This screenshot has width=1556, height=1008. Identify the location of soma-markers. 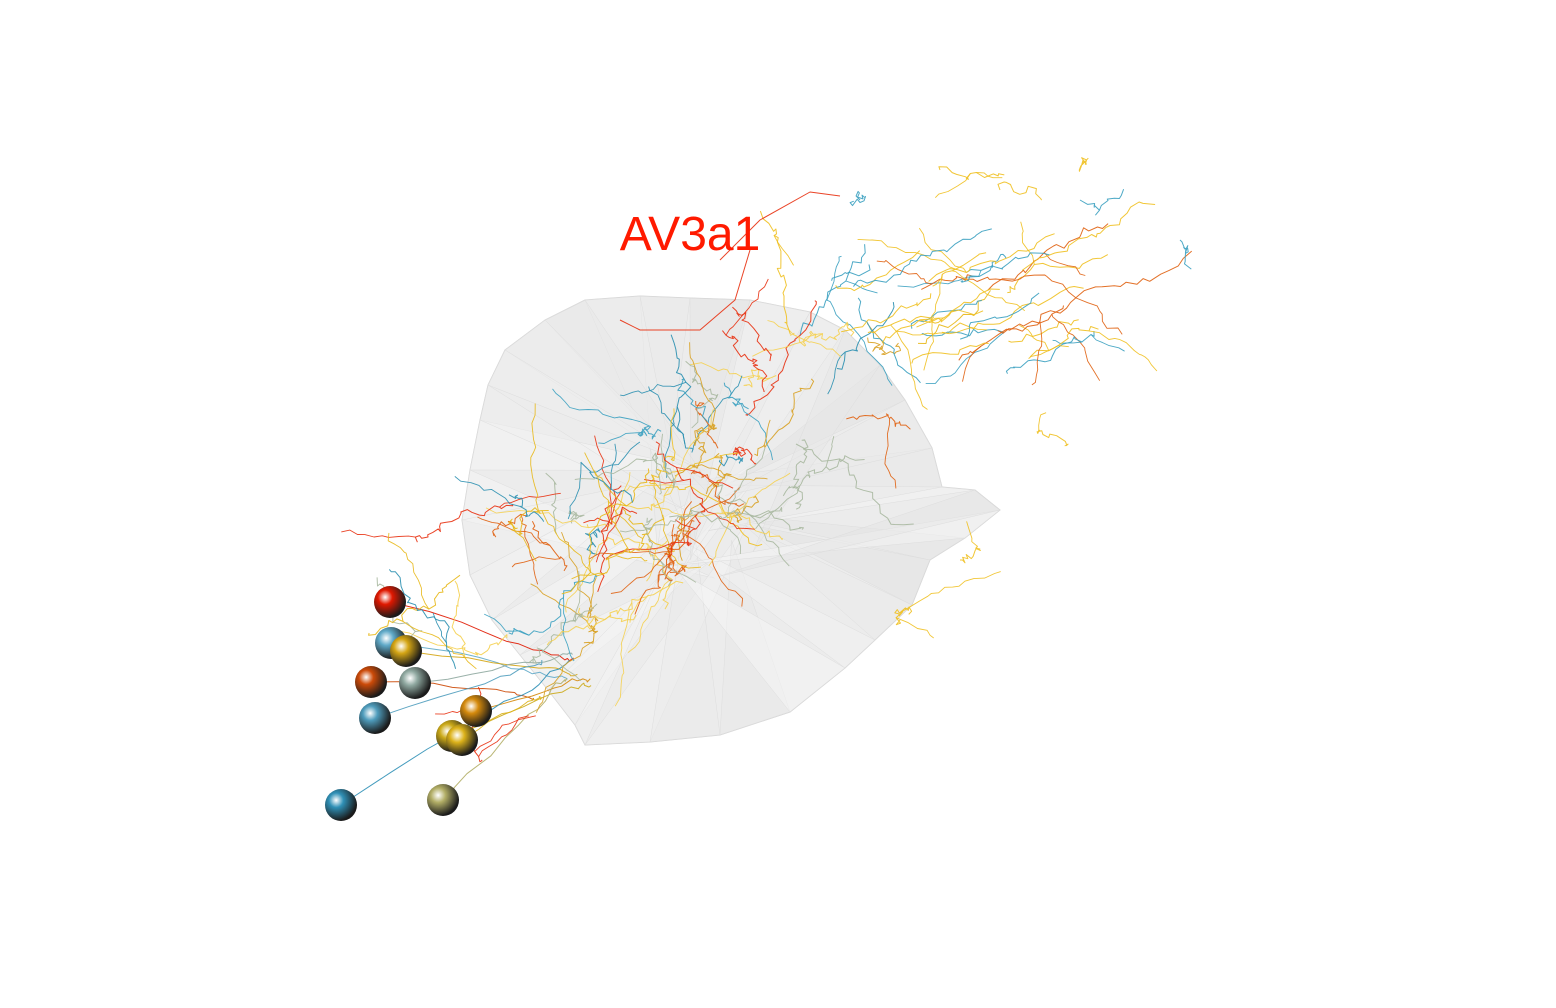
(408, 703).